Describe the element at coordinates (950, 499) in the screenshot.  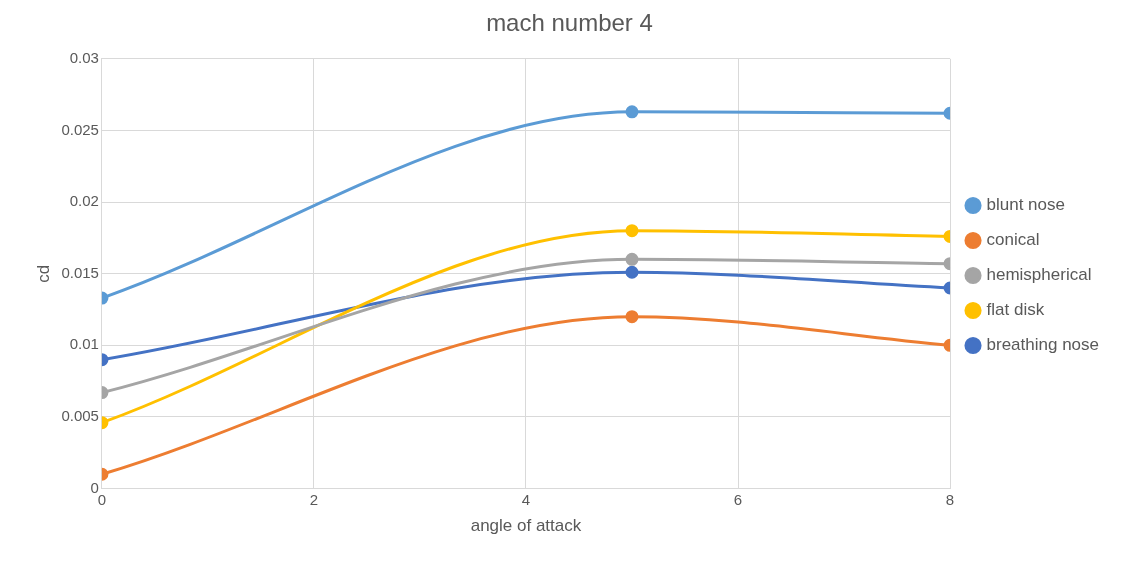
I see `x-tick-label: 8` at that location.